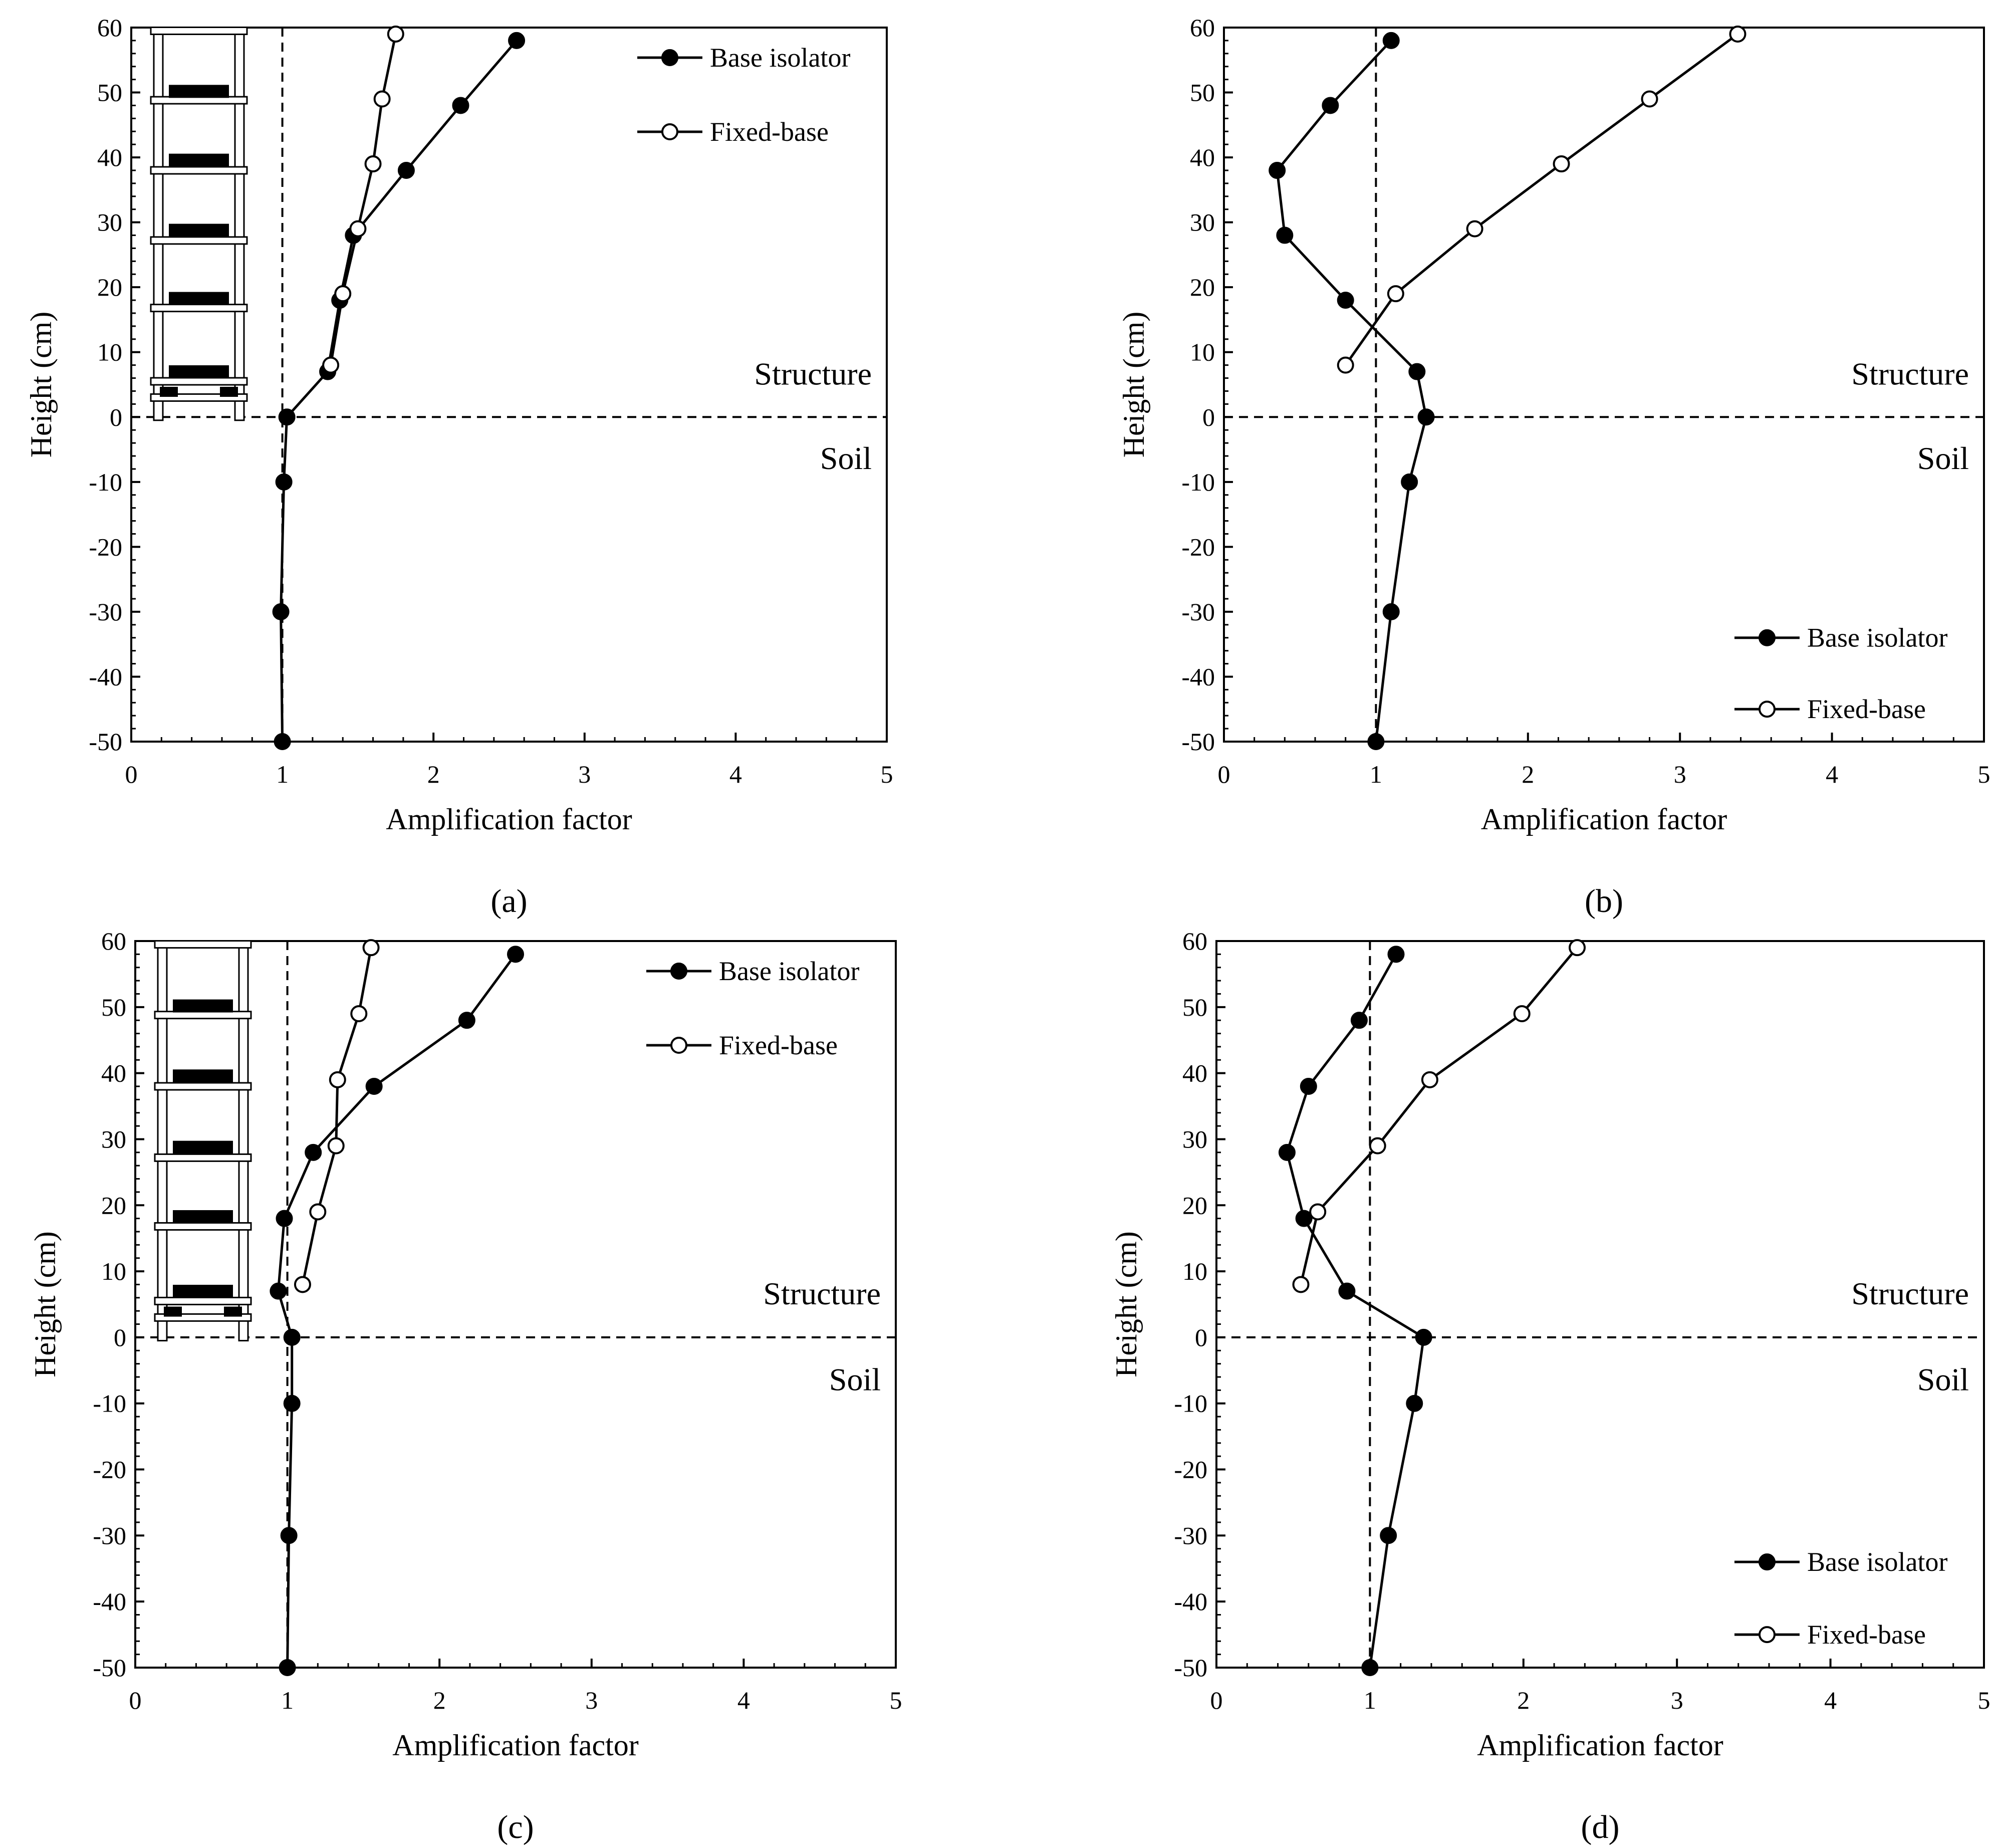  I want to click on soil-region-label: Soil, so click(1943, 458).